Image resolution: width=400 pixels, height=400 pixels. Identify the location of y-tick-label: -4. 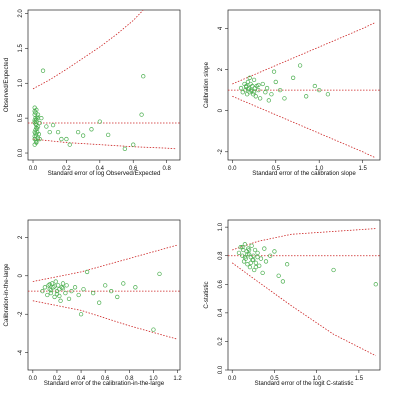
(21, 352).